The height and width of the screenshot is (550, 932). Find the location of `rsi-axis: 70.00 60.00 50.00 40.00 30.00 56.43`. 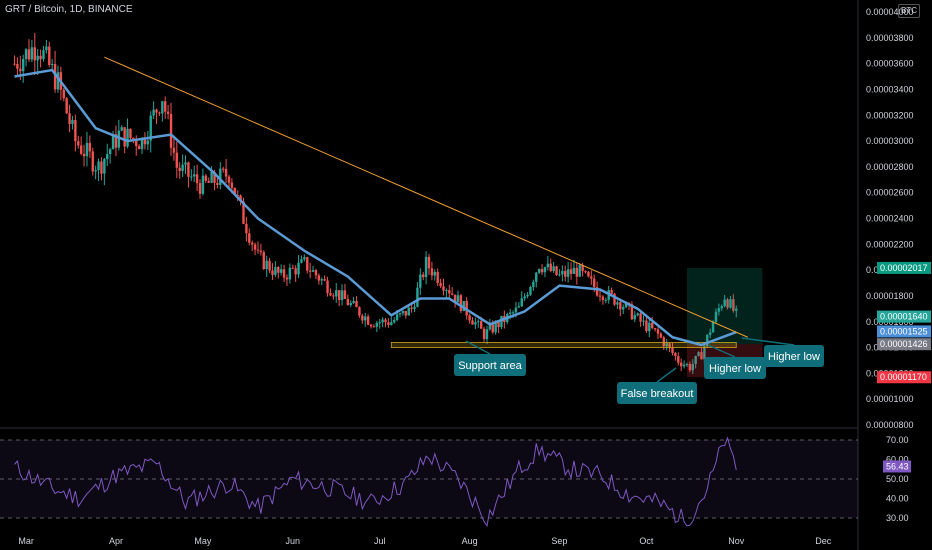

rsi-axis: 70.00 60.00 50.00 40.00 30.00 56.43 is located at coordinates (897, 479).